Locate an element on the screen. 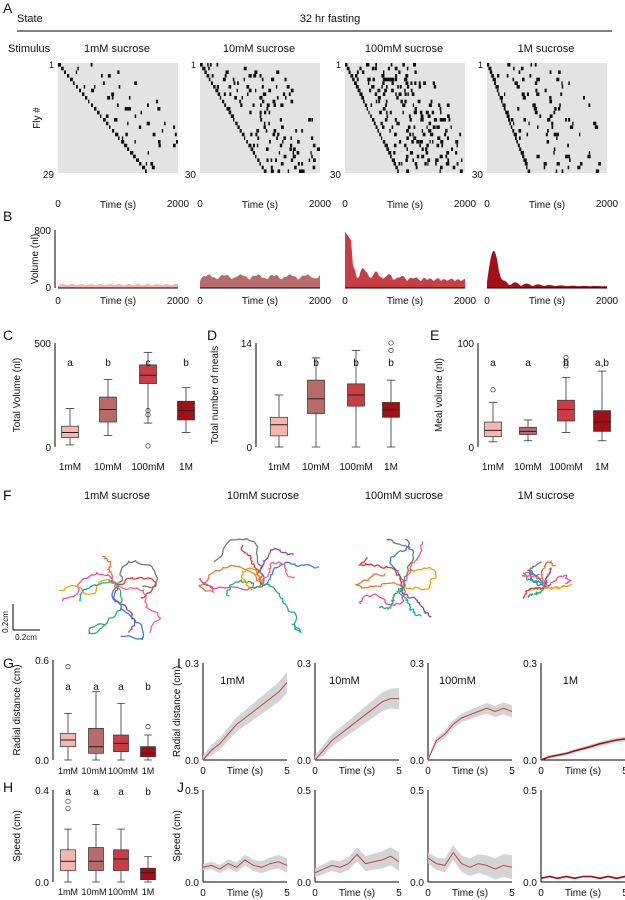  line-series is located at coordinates (357, 863).